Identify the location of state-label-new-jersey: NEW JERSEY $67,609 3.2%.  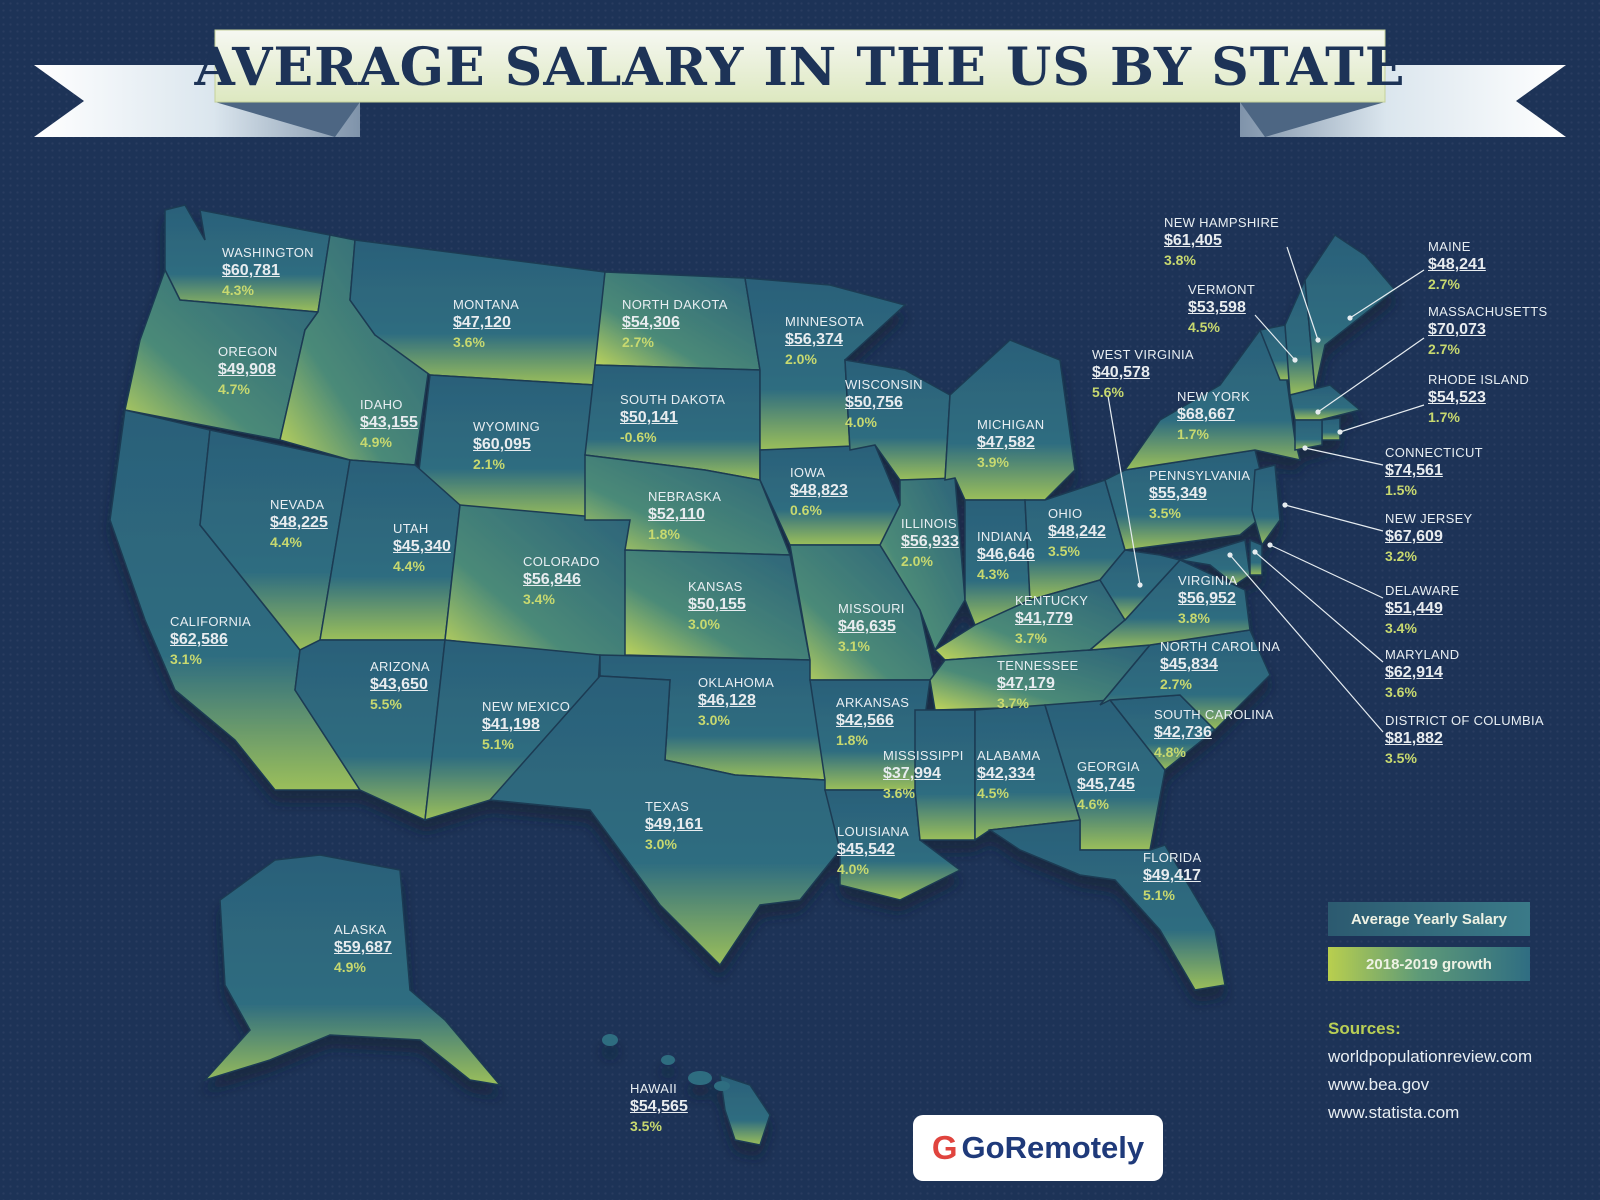
(1429, 537).